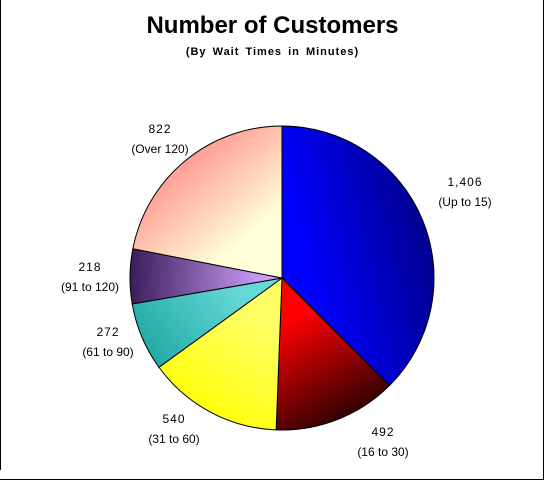 Image resolution: width=545 pixels, height=481 pixels. Describe the element at coordinates (382, 432) in the screenshot. I see `slice-value-label: 492` at that location.